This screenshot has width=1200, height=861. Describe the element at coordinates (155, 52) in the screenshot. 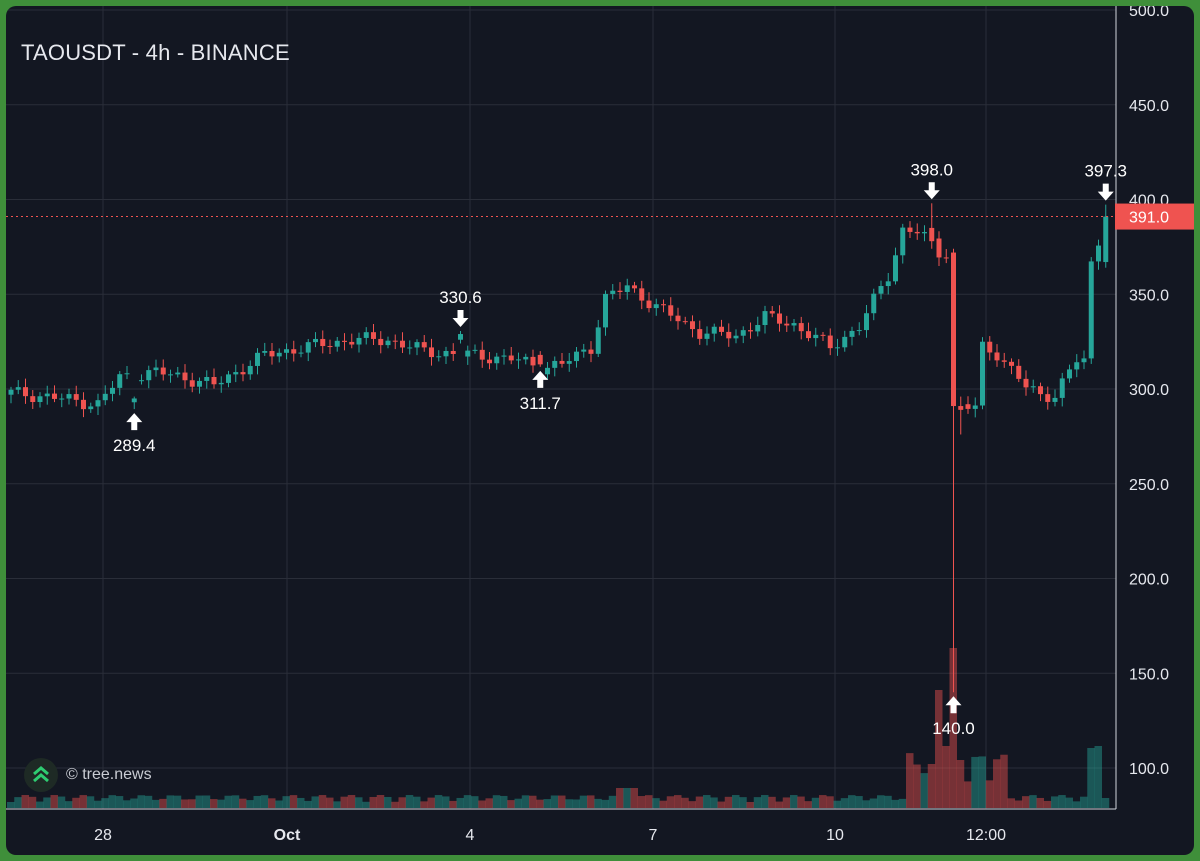

I see `chart-title: TAOUSDT - 4h - BINANCE` at that location.